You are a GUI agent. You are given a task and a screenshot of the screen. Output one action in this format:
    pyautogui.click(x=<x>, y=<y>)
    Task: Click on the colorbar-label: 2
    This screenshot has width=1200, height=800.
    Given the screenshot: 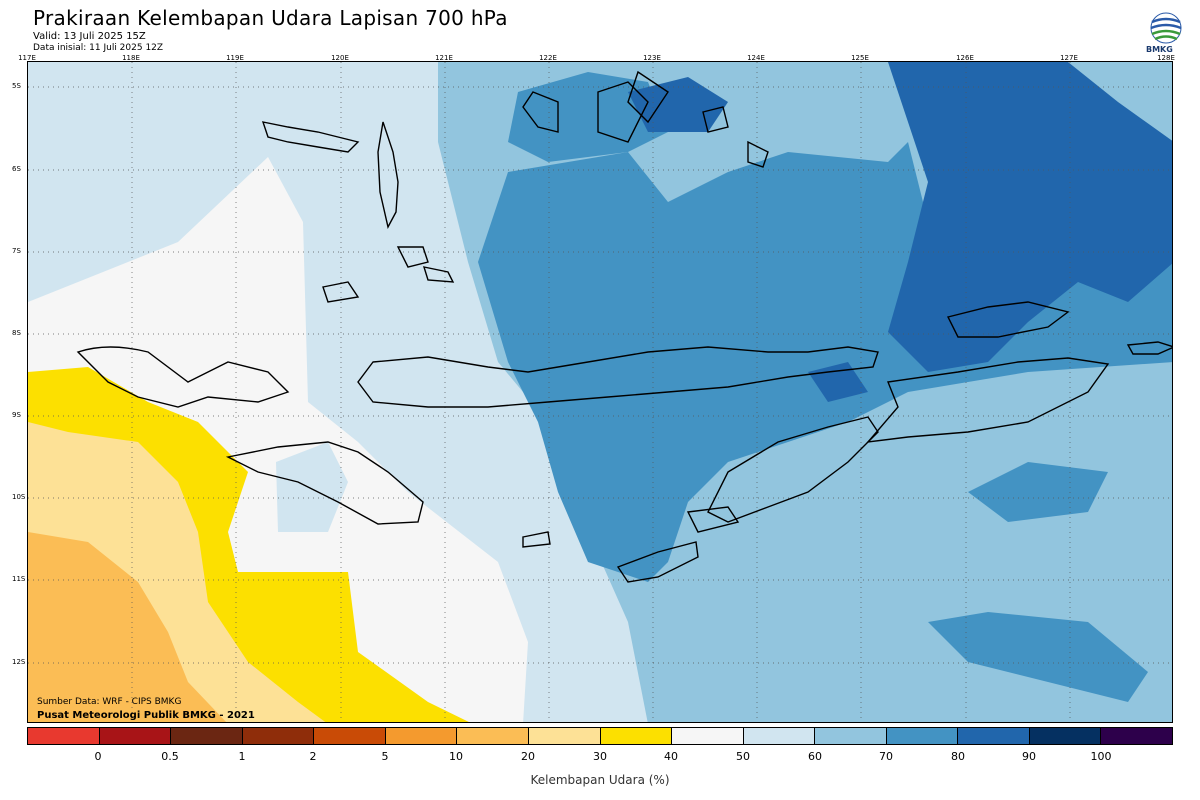 What is the action you would take?
    pyautogui.click(x=313, y=756)
    